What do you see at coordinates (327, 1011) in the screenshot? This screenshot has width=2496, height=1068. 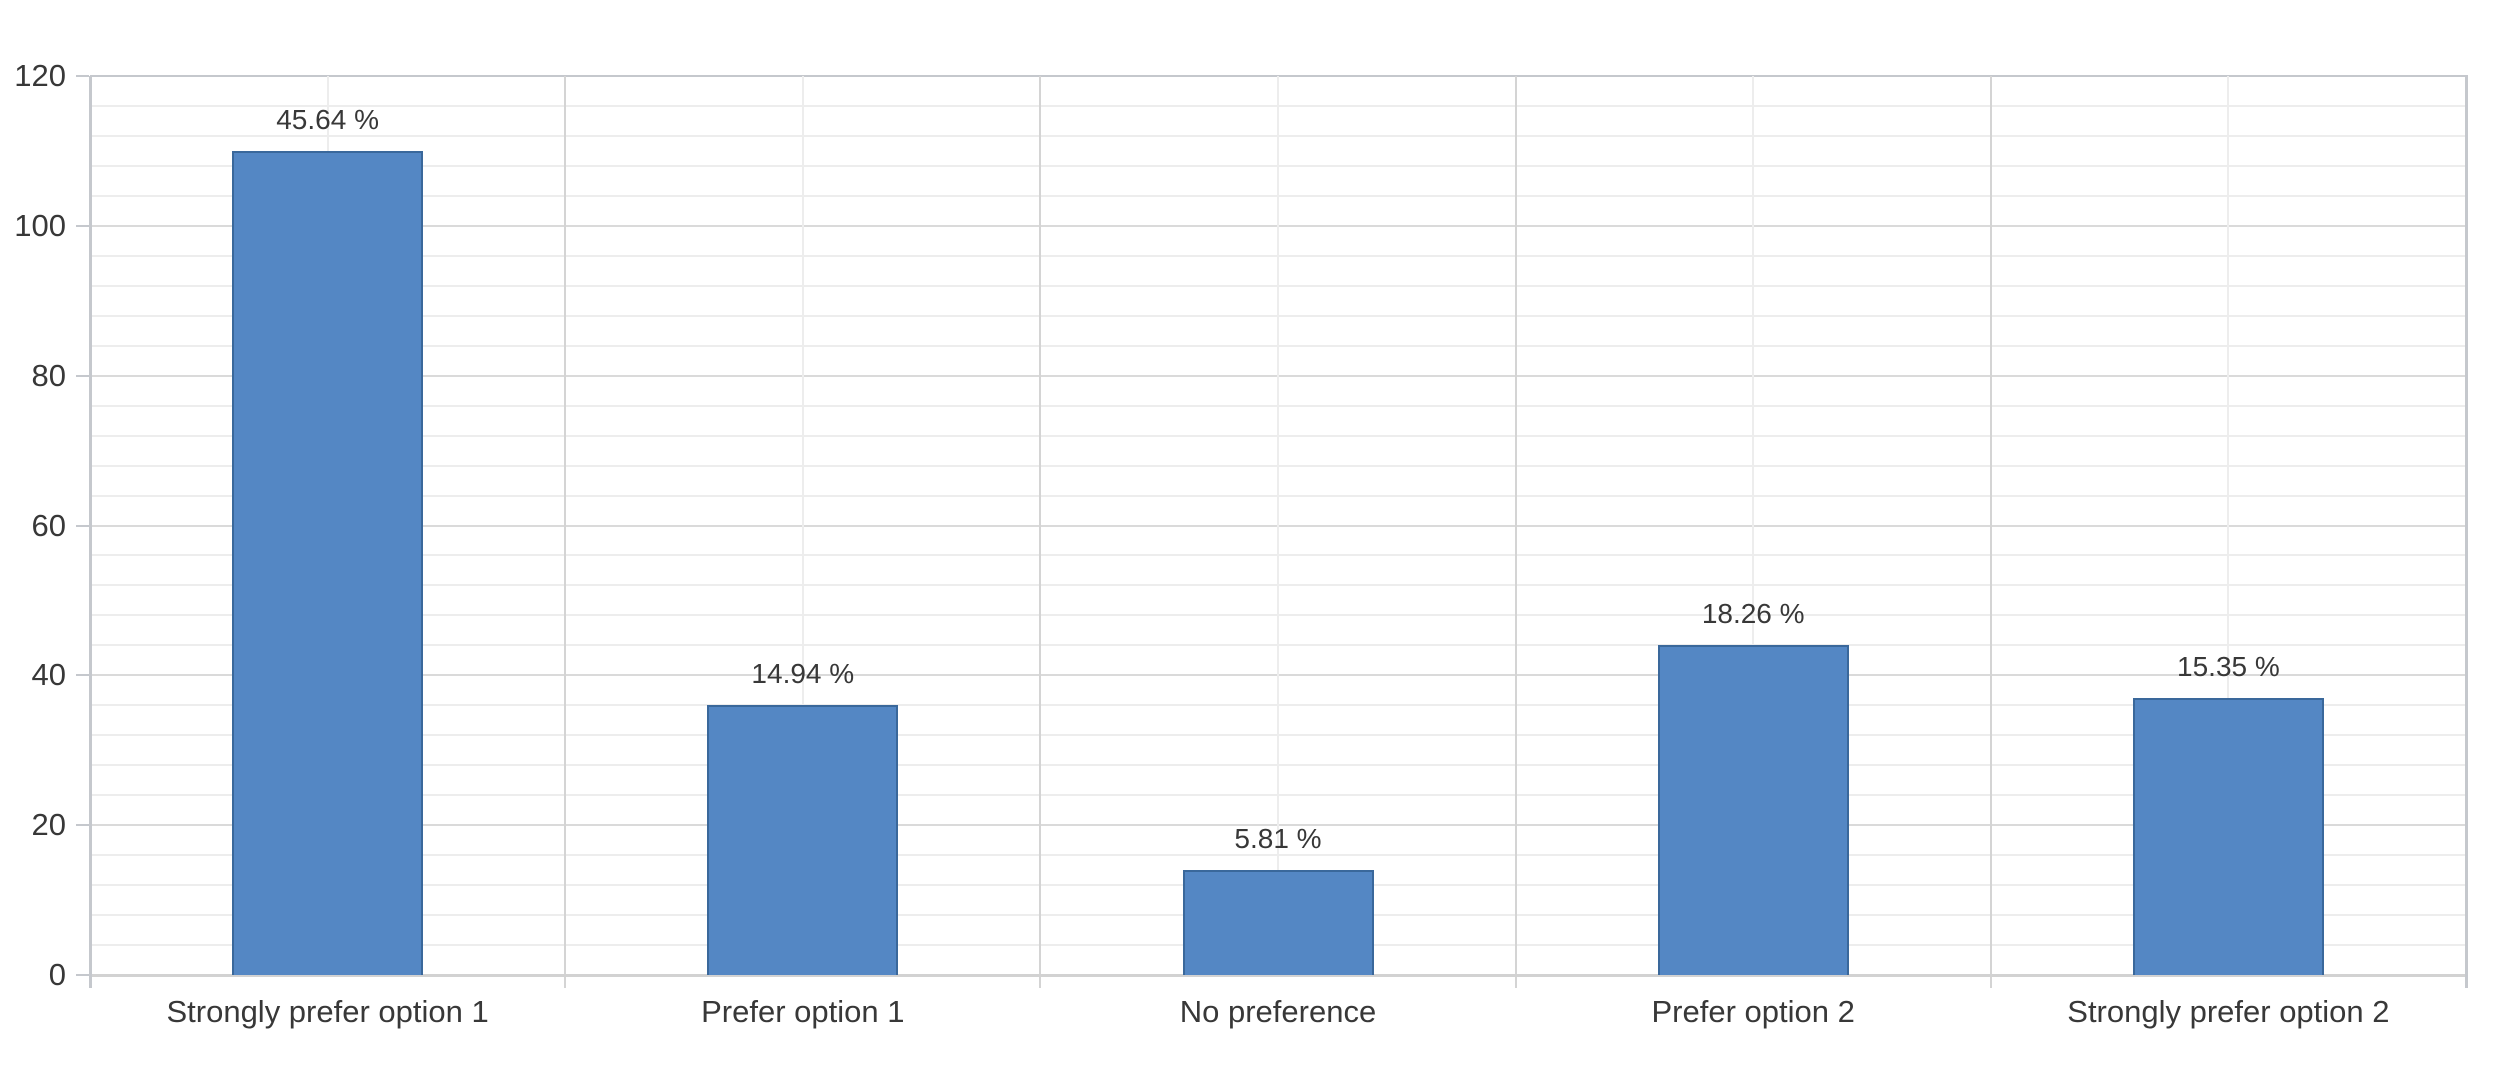 I see `category-label: Strongly prefer option 1` at bounding box center [327, 1011].